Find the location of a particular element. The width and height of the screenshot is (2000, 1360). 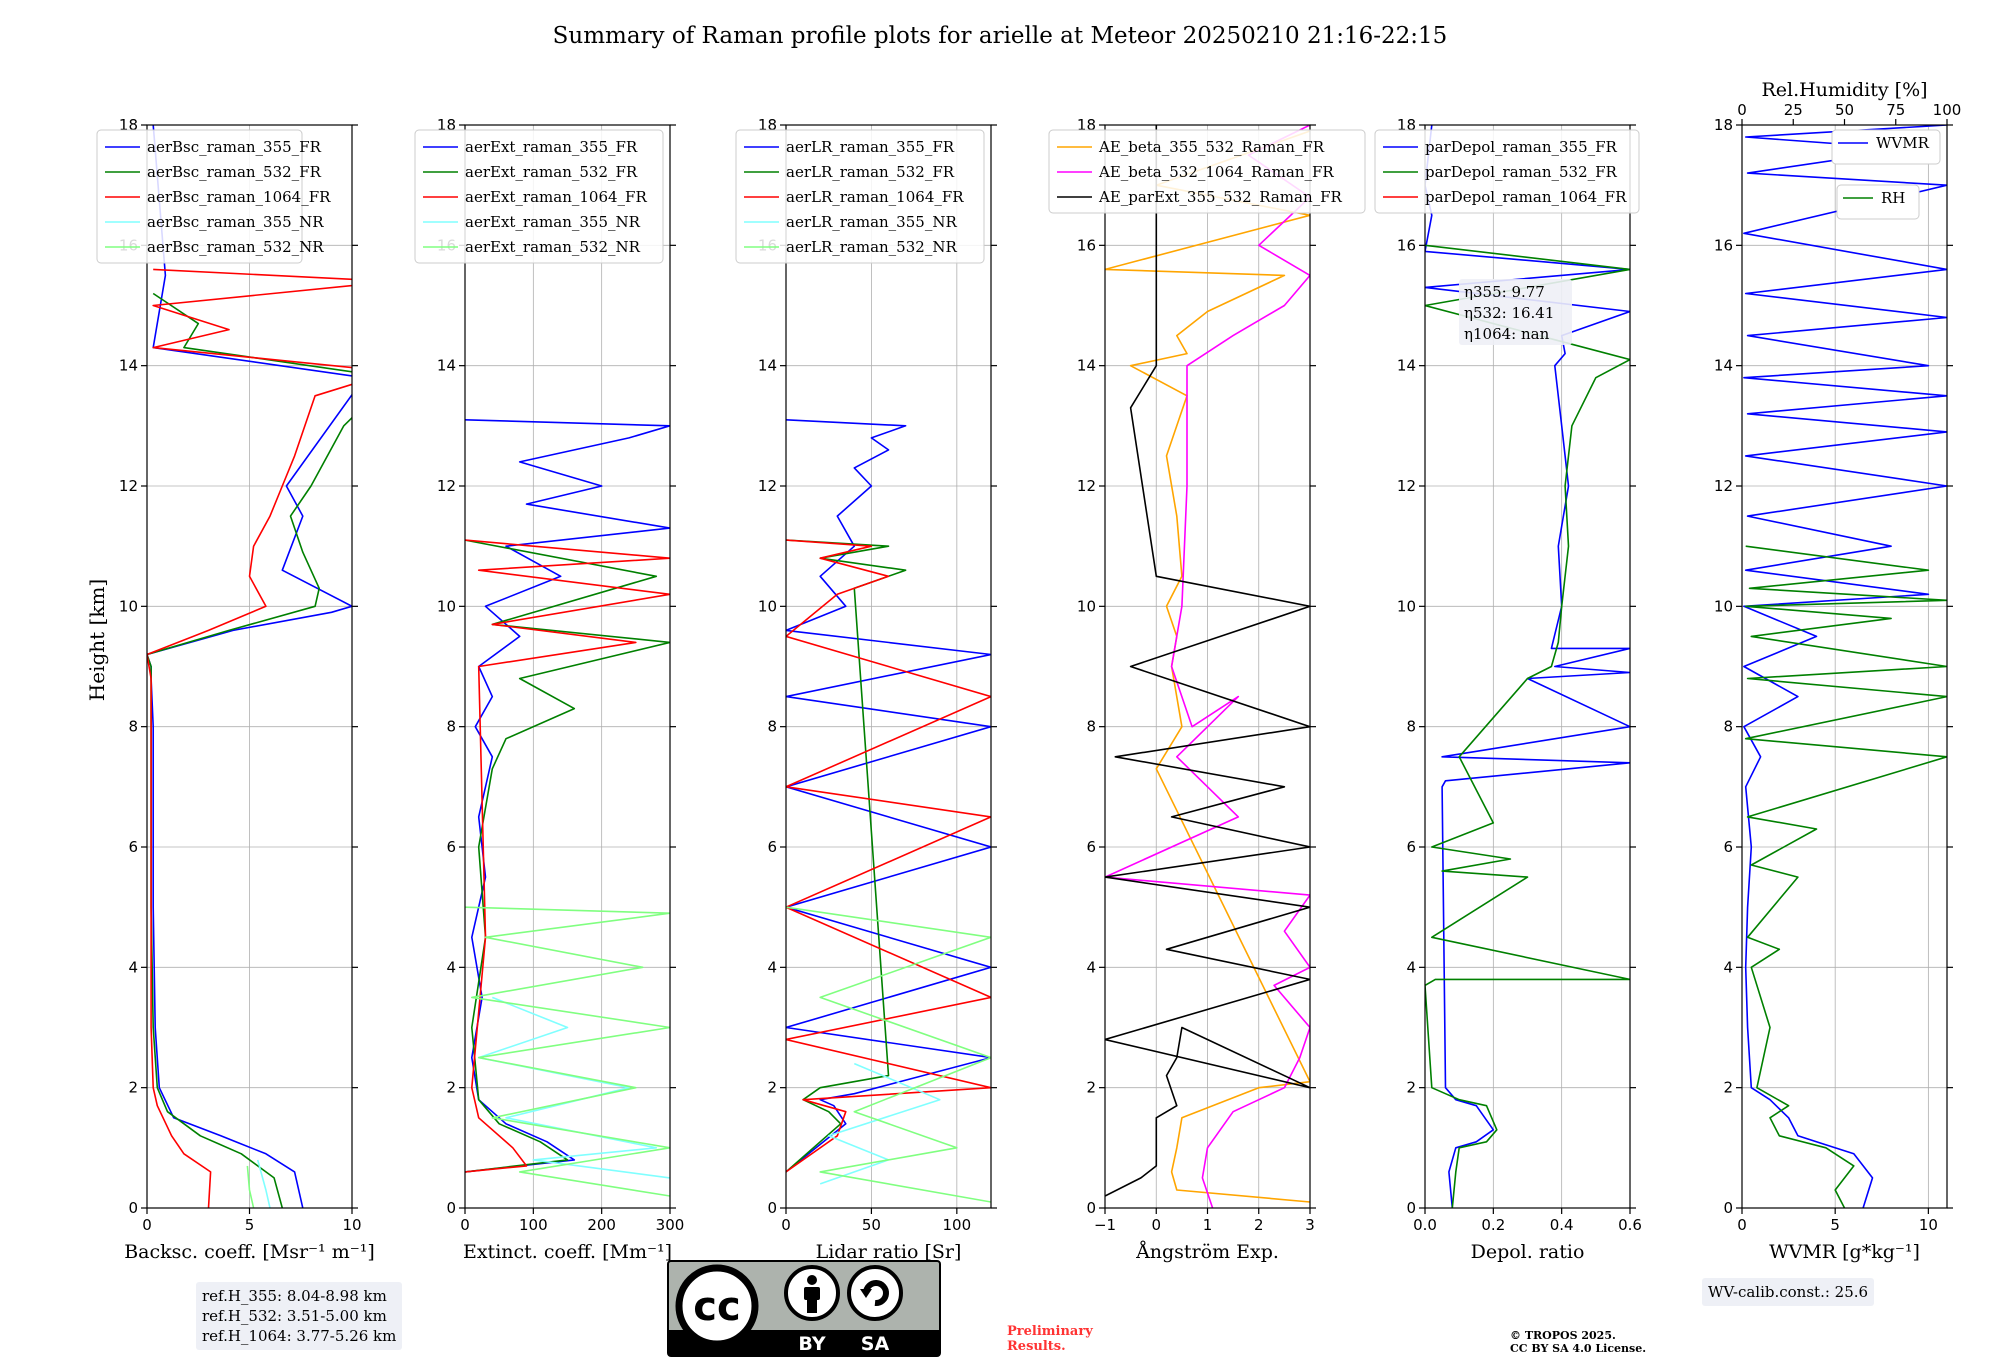

legend-label: RH is located at coordinates (1893, 198).